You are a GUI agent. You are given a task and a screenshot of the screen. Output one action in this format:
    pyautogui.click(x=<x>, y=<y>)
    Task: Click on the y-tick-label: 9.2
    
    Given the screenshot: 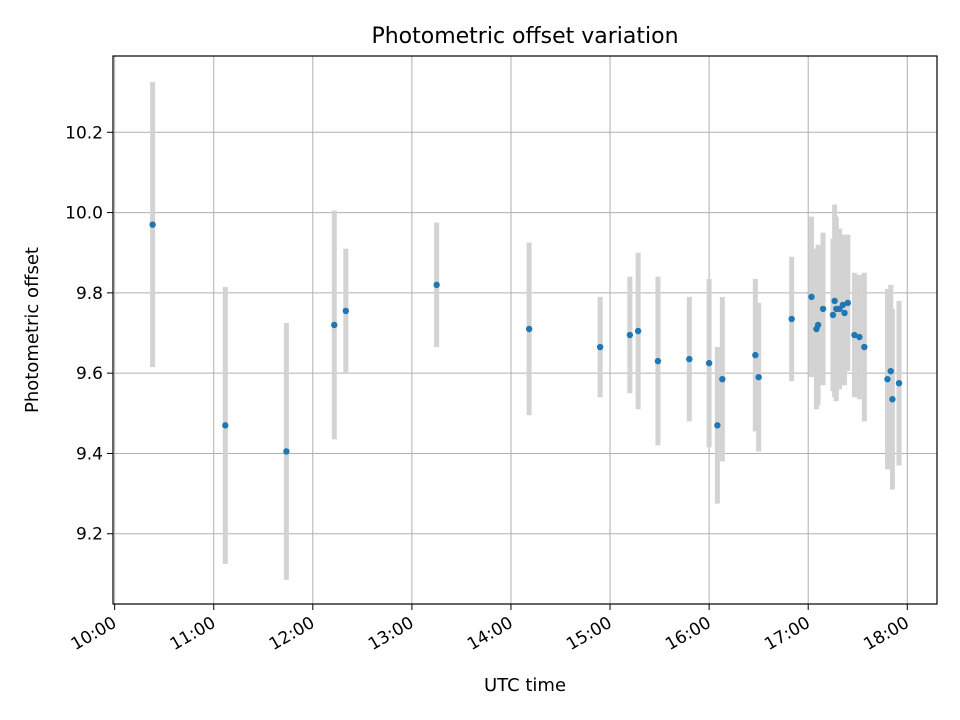 What is the action you would take?
    pyautogui.click(x=89, y=535)
    